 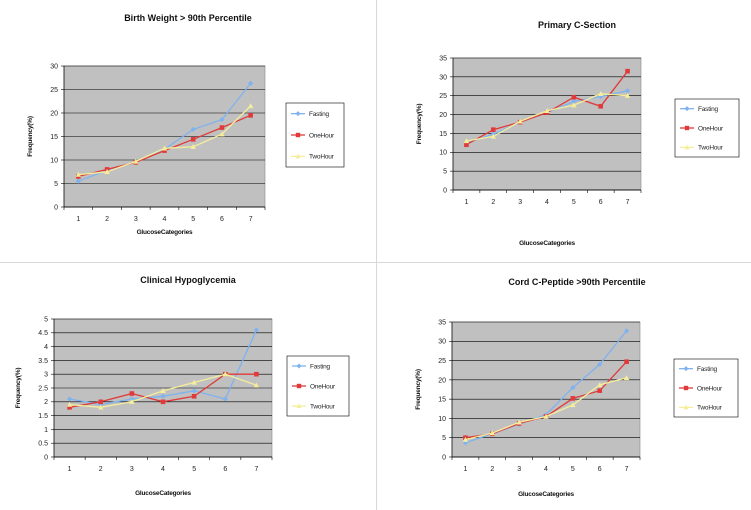 What do you see at coordinates (43, 333) in the screenshot?
I see `y-tick-label: 4.5` at bounding box center [43, 333].